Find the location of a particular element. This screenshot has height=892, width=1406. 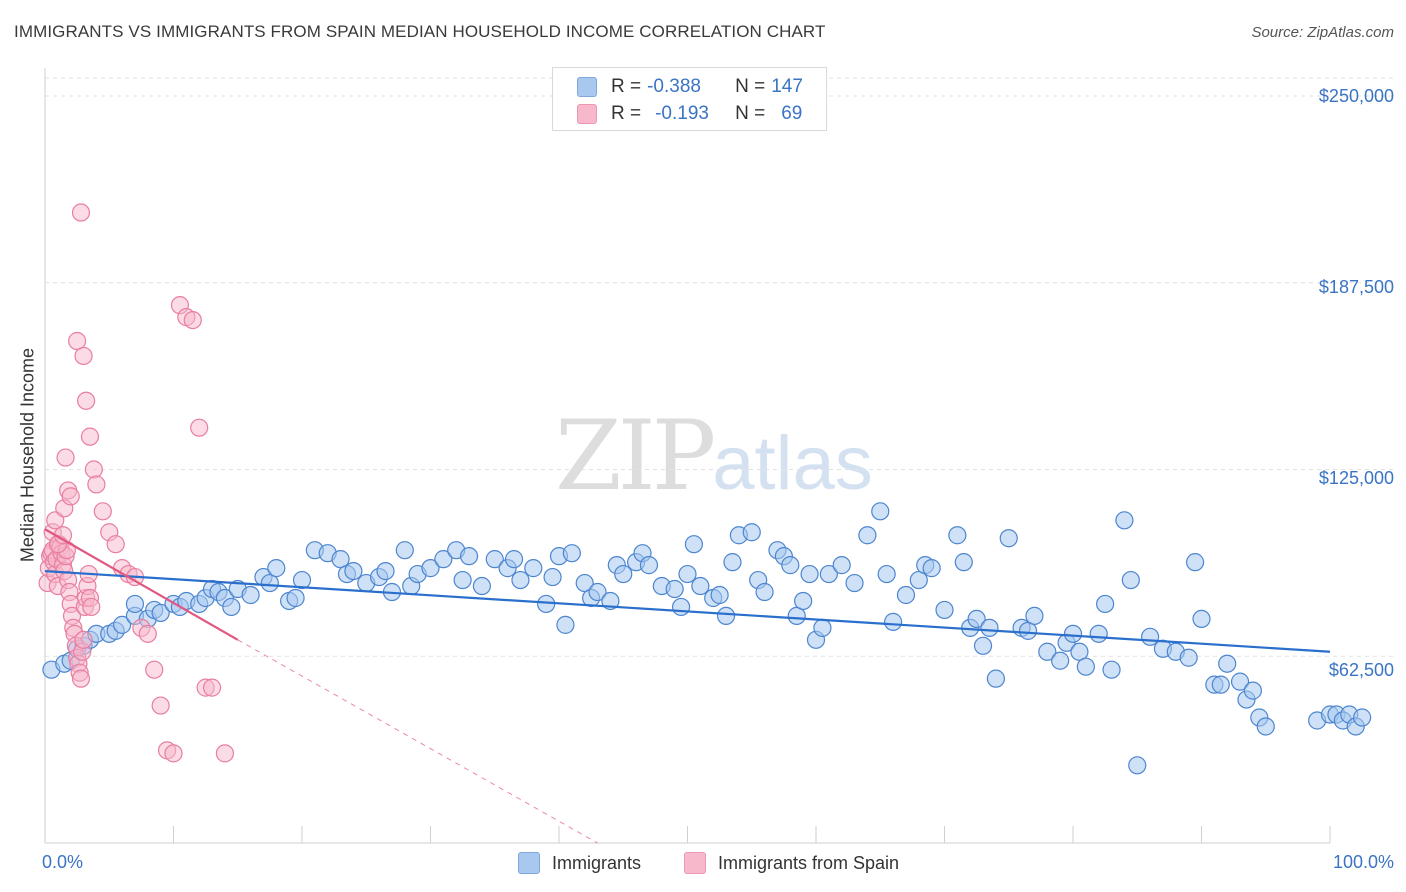

immigrants-trend-line is located at coordinates (687, 611).